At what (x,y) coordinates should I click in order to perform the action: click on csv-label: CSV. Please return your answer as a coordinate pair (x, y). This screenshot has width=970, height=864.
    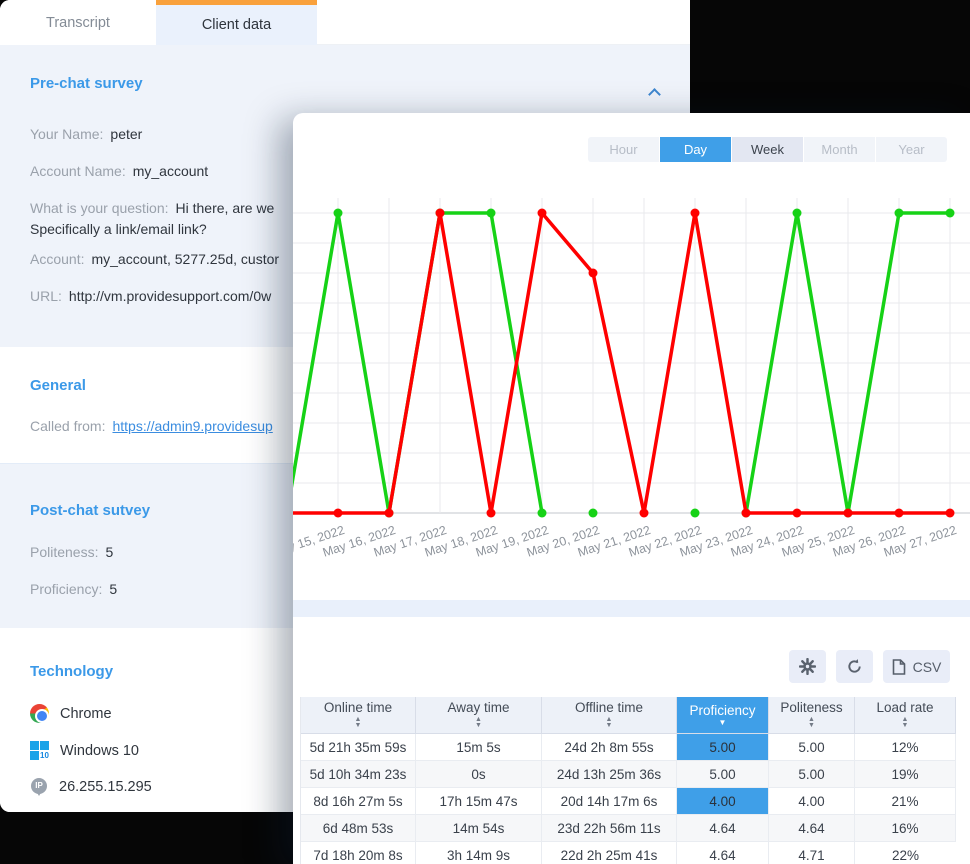
    Looking at the image, I should click on (927, 666).